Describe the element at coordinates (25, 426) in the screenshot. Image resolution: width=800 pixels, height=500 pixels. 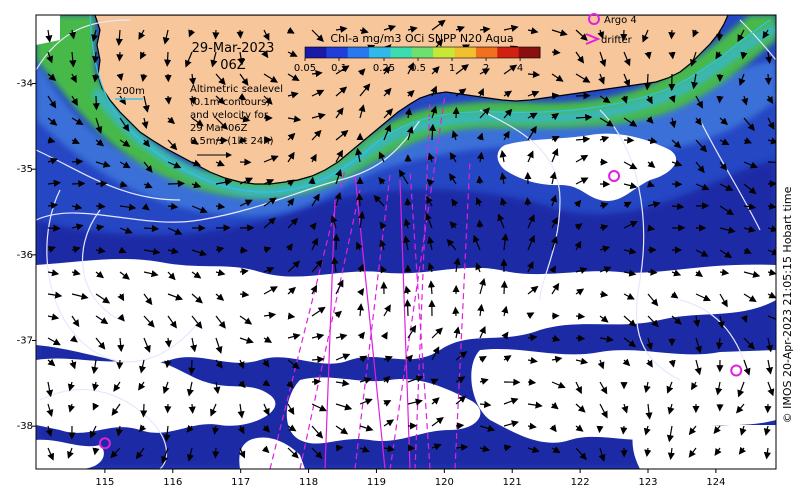
I see `y-tick-label: -38` at that location.